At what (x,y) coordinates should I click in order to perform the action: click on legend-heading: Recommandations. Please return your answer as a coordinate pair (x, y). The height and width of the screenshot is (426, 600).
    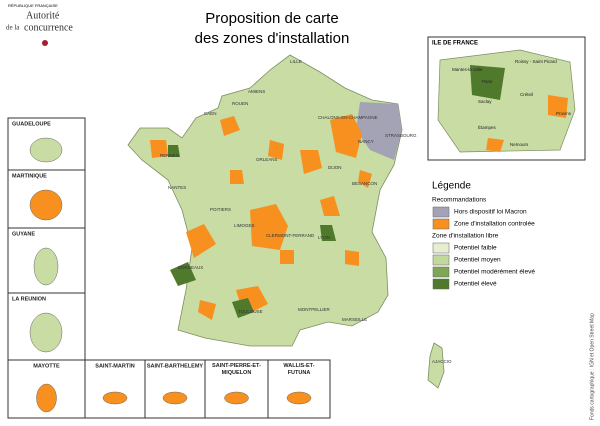
    Looking at the image, I should click on (459, 200).